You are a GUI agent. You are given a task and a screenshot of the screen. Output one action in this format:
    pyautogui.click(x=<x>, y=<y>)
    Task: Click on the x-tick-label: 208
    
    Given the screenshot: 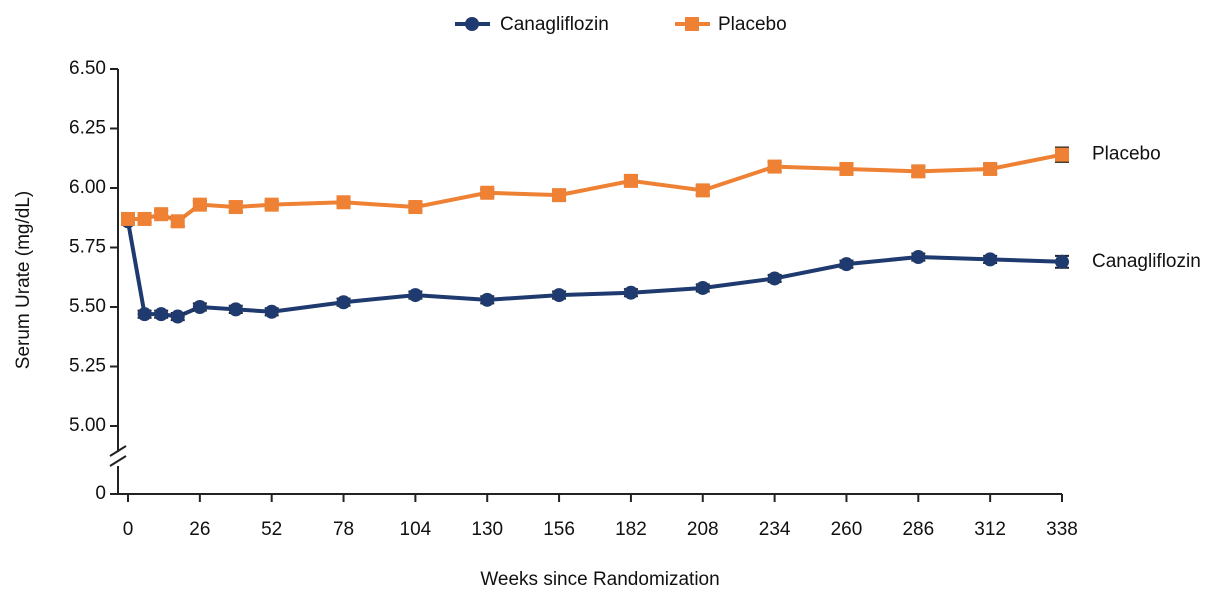 What is the action you would take?
    pyautogui.click(x=703, y=529)
    